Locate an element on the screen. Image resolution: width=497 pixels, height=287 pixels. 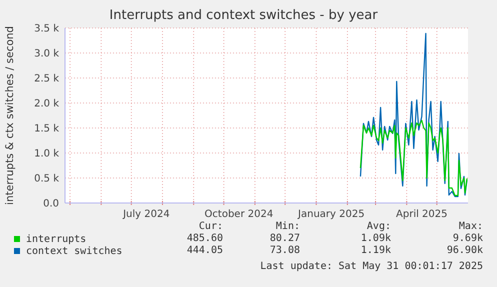
text: Avg: is located at coordinates (378, 226).